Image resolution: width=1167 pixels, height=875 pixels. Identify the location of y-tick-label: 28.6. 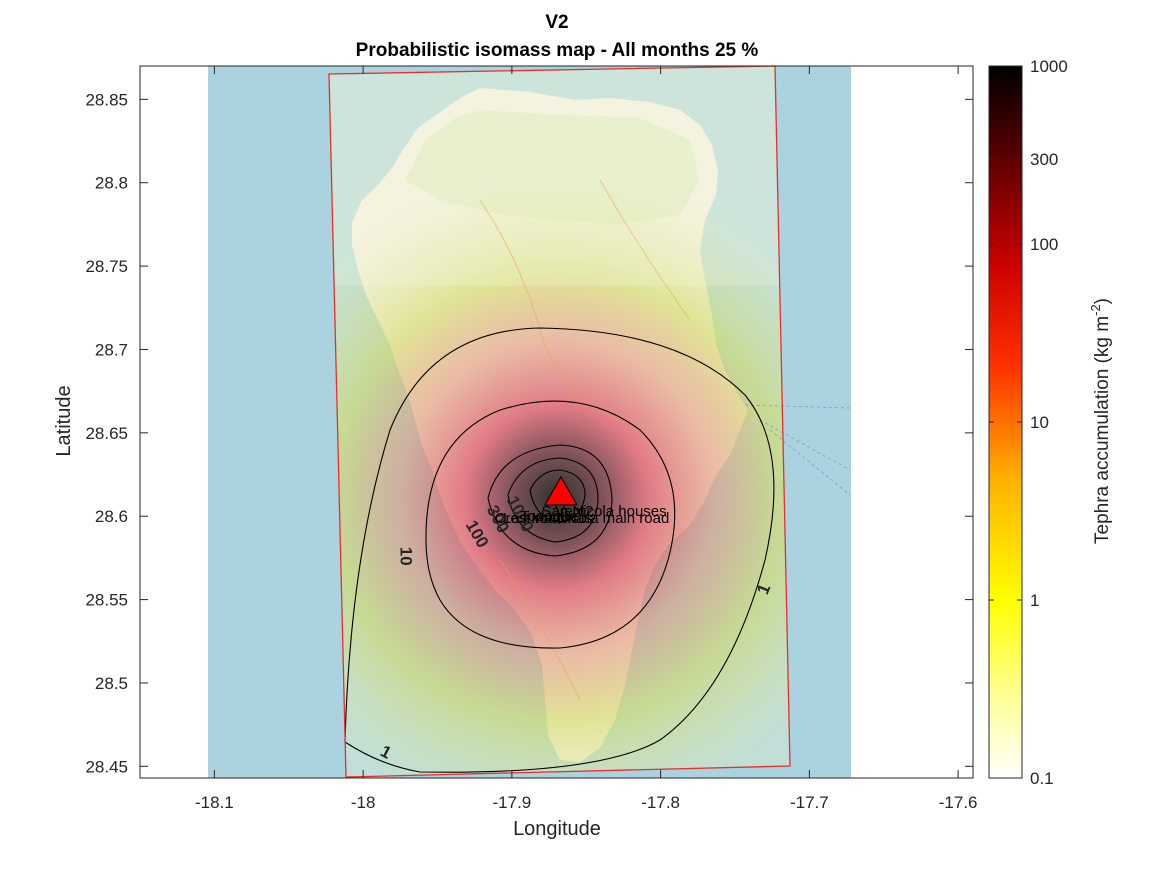
(111, 516).